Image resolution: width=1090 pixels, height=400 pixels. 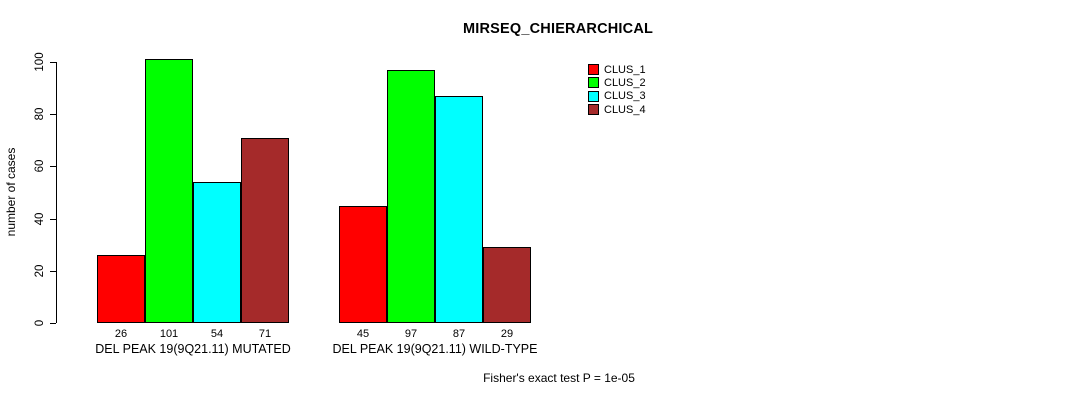 I want to click on bar-clus_3-group1, so click(x=217, y=252).